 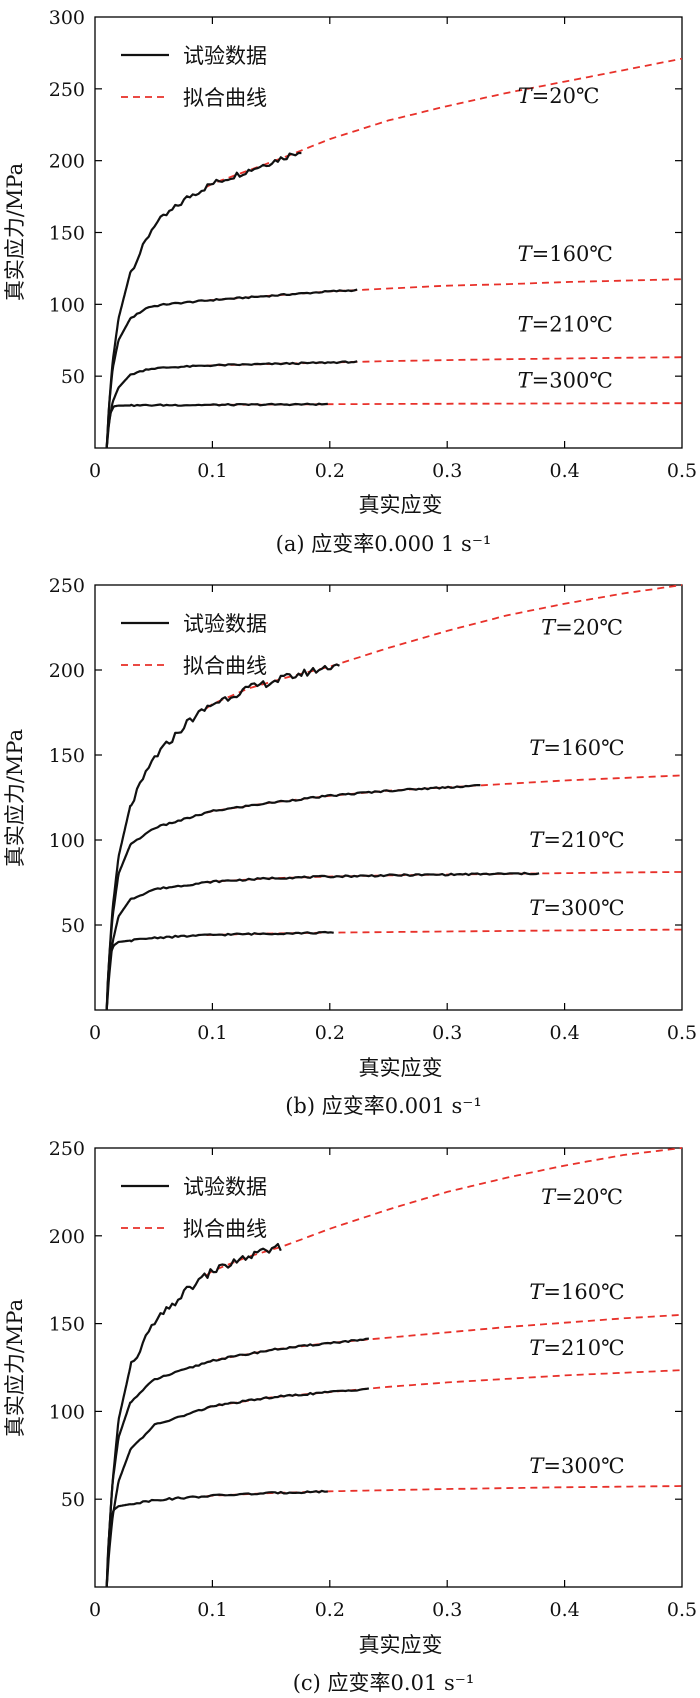 What do you see at coordinates (67, 18) in the screenshot?
I see `y-tick-label: 300` at bounding box center [67, 18].